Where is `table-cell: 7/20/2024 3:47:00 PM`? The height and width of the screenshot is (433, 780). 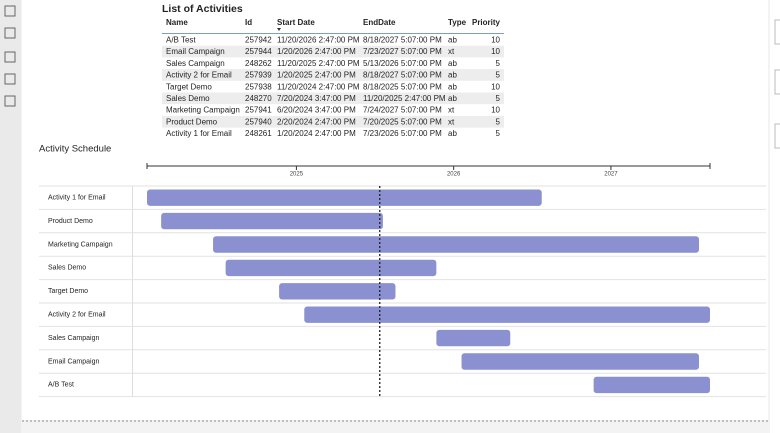 table-cell: 7/20/2024 3:47:00 PM is located at coordinates (316, 98).